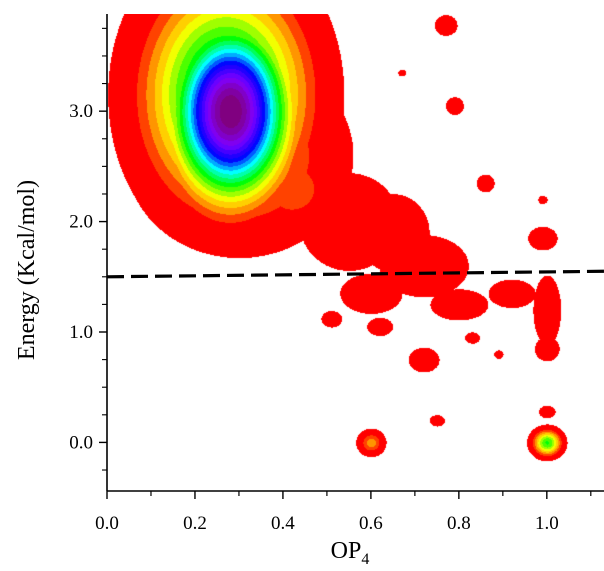  What do you see at coordinates (81, 111) in the screenshot?
I see `y-tick-label: 3.0` at bounding box center [81, 111].